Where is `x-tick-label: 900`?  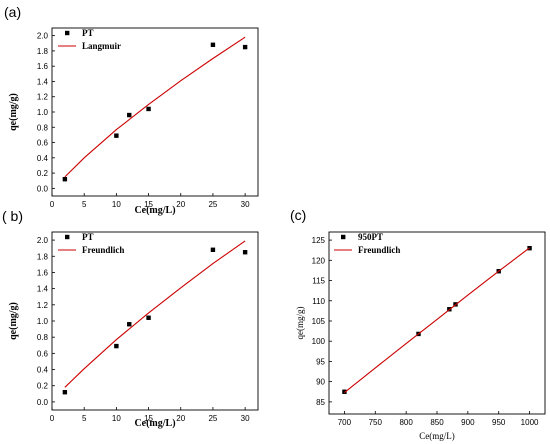 x-tick-label: 900 is located at coordinates (468, 422).